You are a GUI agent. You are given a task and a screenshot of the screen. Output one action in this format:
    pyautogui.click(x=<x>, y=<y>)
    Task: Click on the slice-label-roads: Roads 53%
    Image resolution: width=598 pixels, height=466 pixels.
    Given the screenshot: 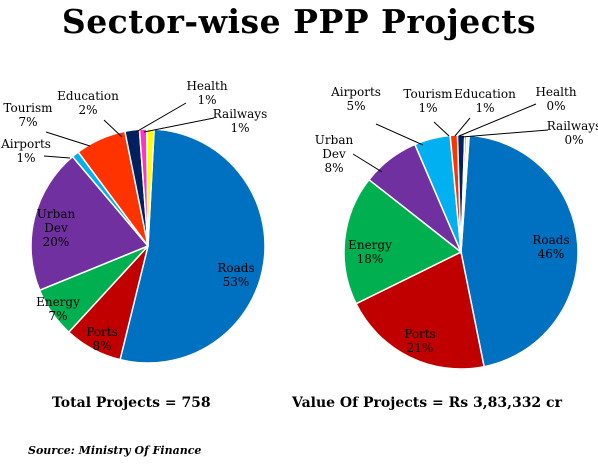 What is the action you would take?
    pyautogui.click(x=235, y=275)
    